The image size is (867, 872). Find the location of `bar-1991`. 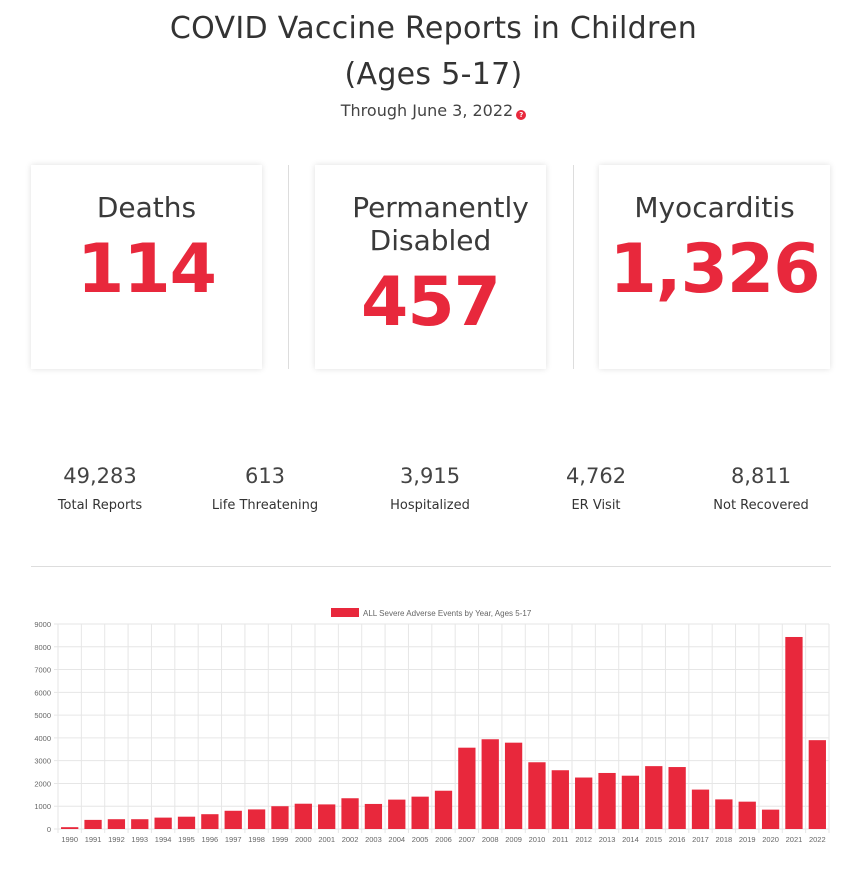

bar-1991 is located at coordinates (93, 824).